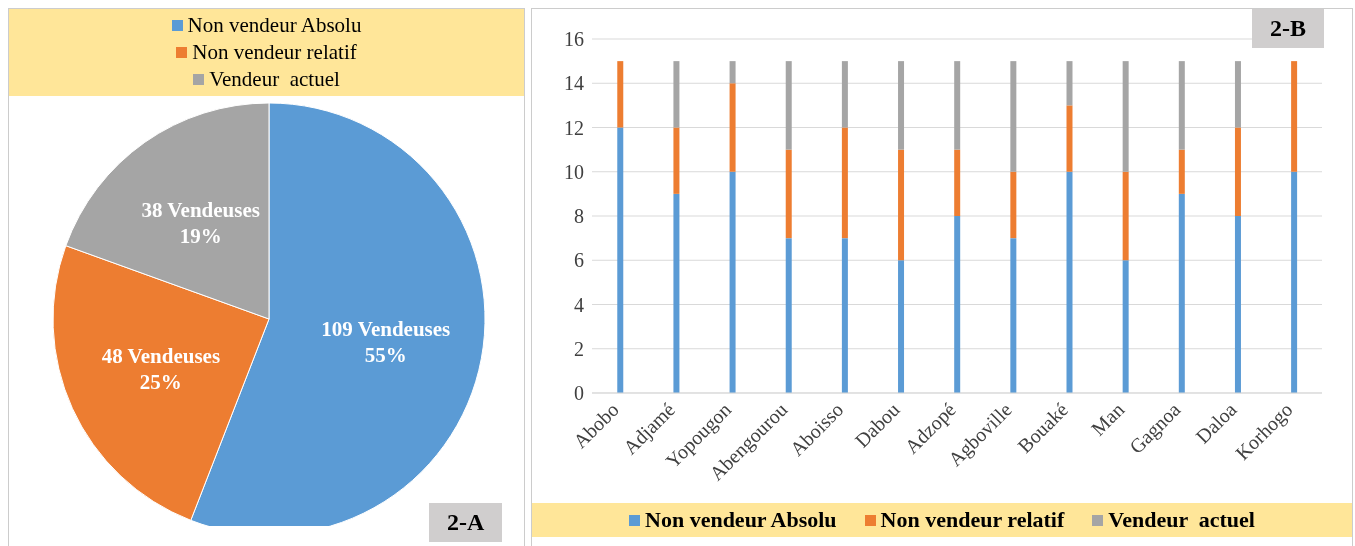  What do you see at coordinates (579, 348) in the screenshot?
I see `y-tick-label: 2` at bounding box center [579, 348].